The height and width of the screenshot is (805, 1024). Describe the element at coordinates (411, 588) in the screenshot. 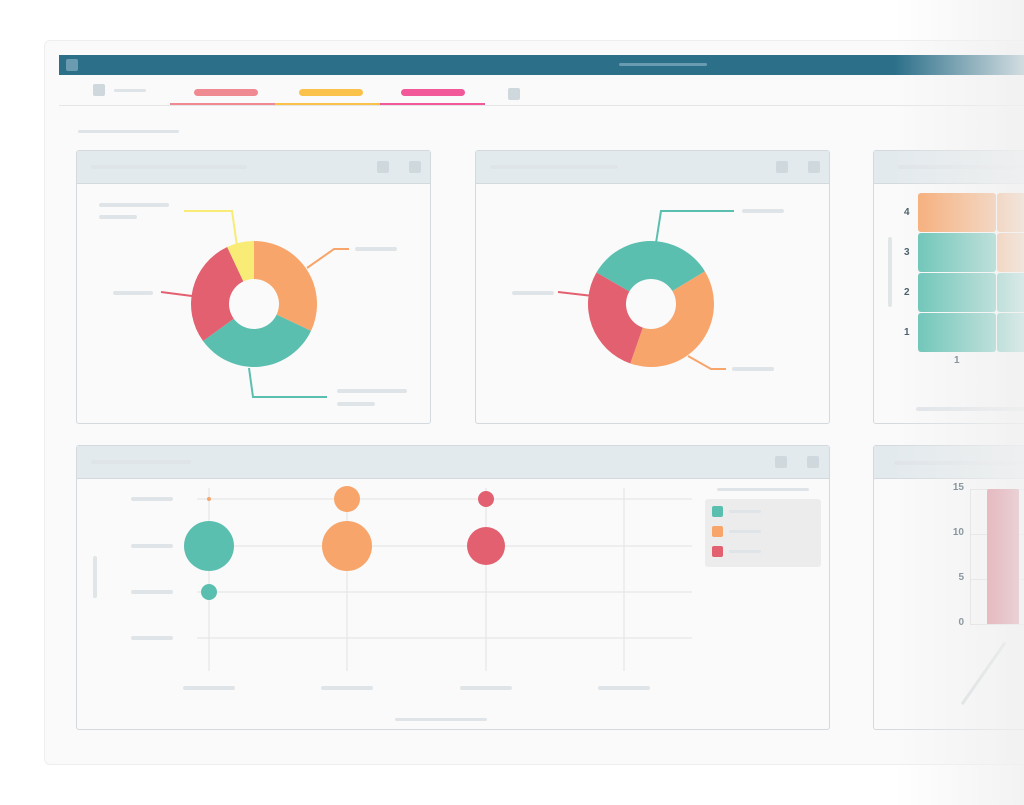

I see `bubble-chart` at that location.